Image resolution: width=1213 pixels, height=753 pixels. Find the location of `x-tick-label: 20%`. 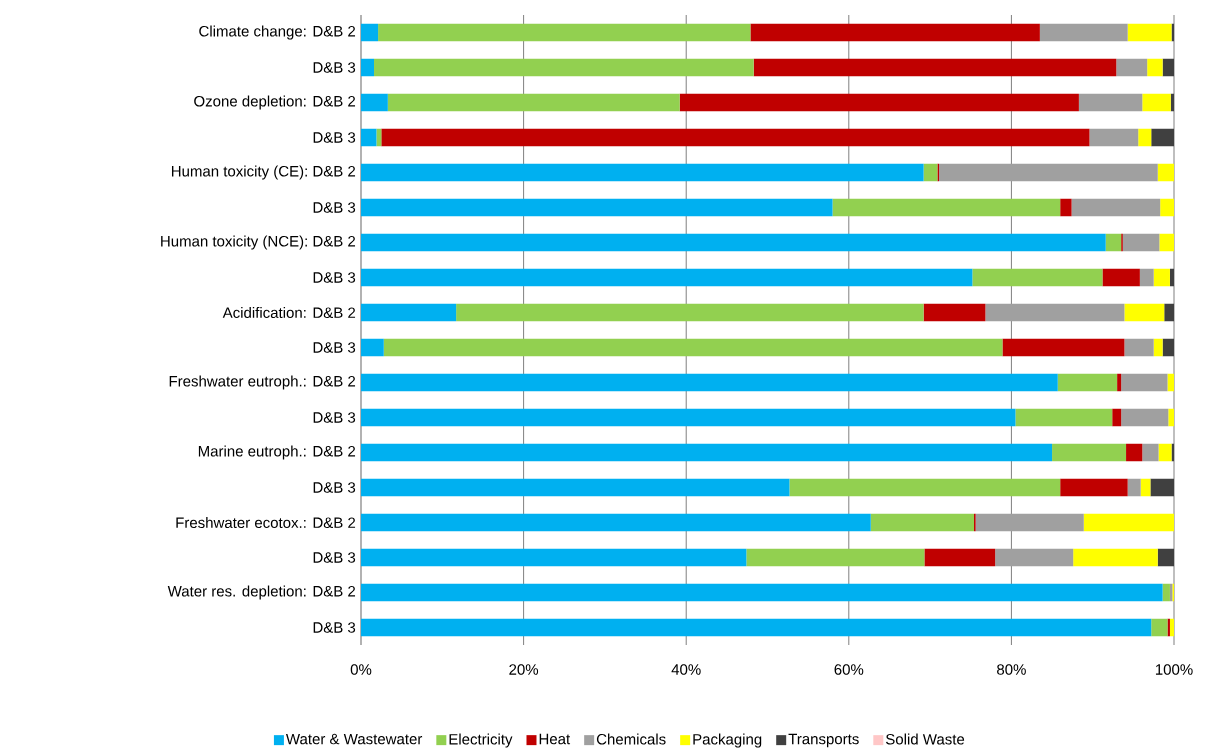

x-tick-label: 20% is located at coordinates (524, 669).